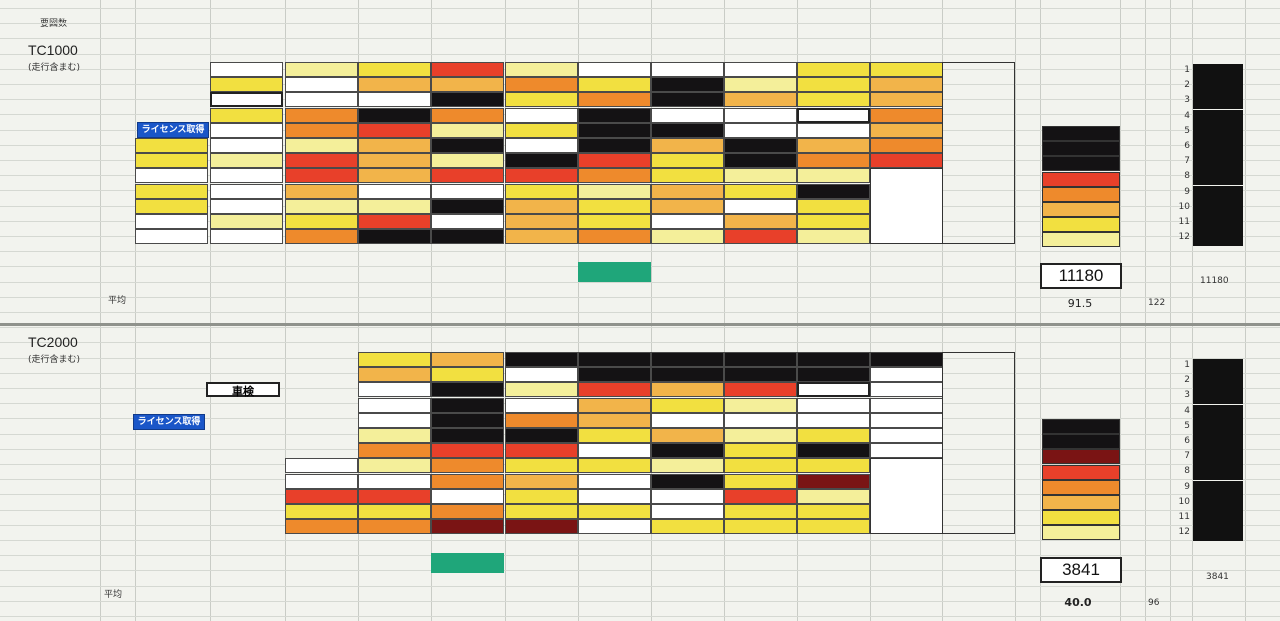 Image resolution: width=1280 pixels, height=621 pixels. What do you see at coordinates (978, 153) in the screenshot?
I see `tc1000-empty-2023` at bounding box center [978, 153].